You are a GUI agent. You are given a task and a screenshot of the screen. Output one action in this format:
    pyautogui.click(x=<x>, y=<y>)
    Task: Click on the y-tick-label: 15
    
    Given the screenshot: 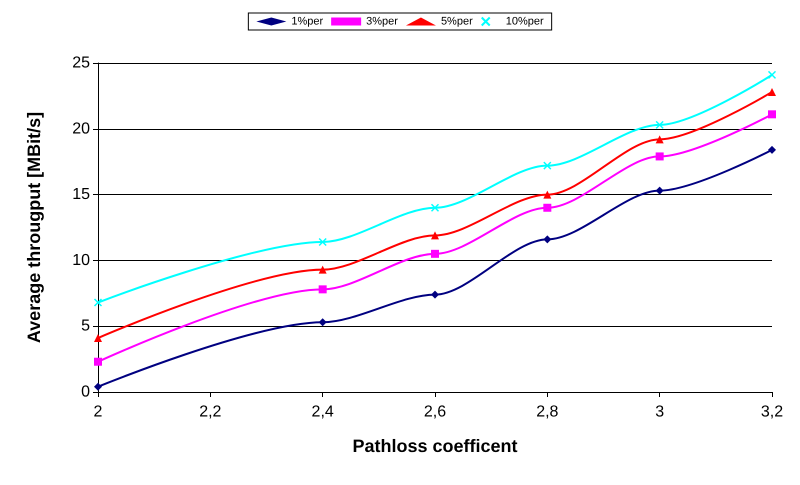 What is the action you would take?
    pyautogui.click(x=81, y=195)
    